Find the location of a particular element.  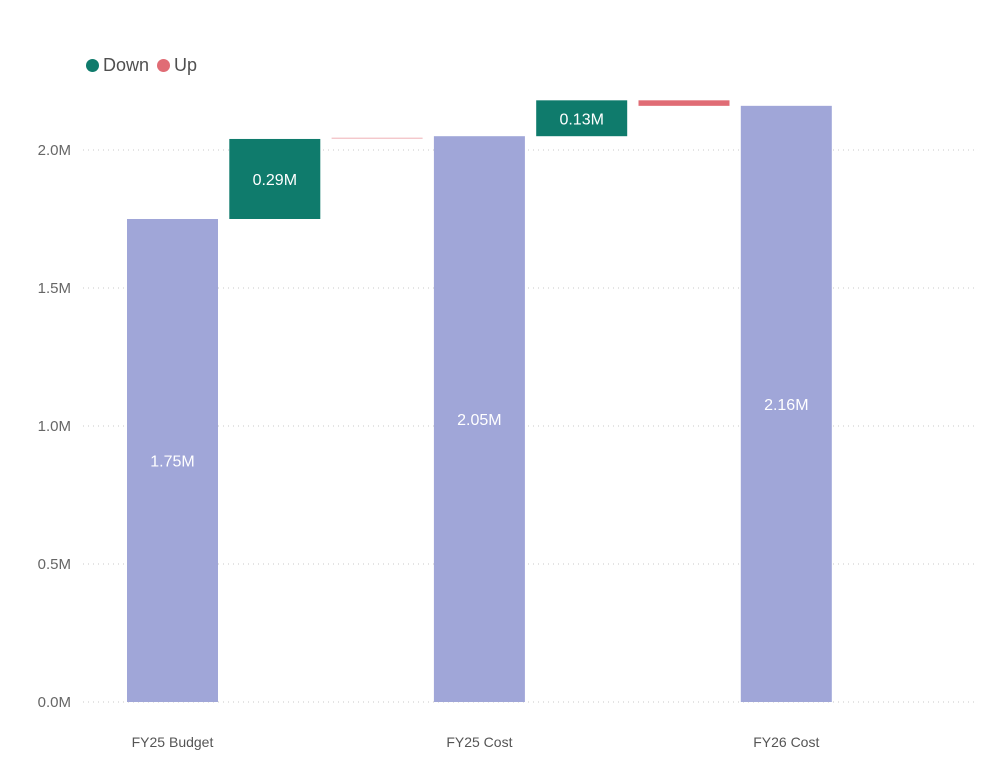

legend-item-down: Down is located at coordinates (117, 65).